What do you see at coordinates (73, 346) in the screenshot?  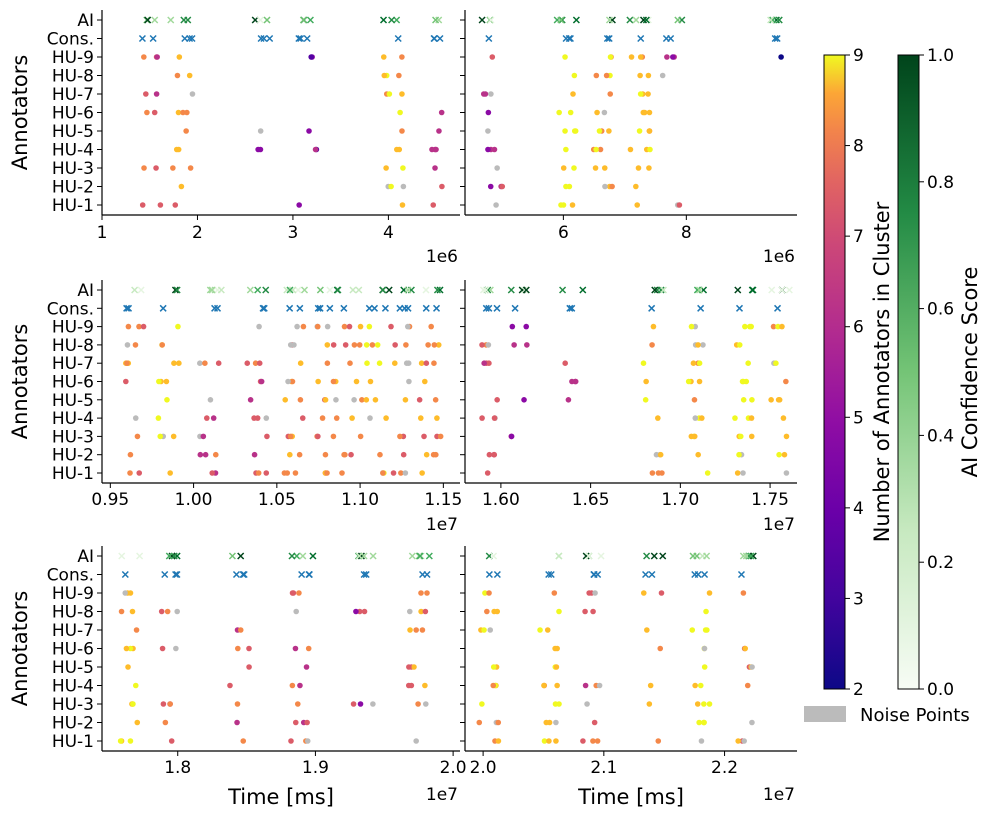 I see `y-tick-label: HU-8` at bounding box center [73, 346].